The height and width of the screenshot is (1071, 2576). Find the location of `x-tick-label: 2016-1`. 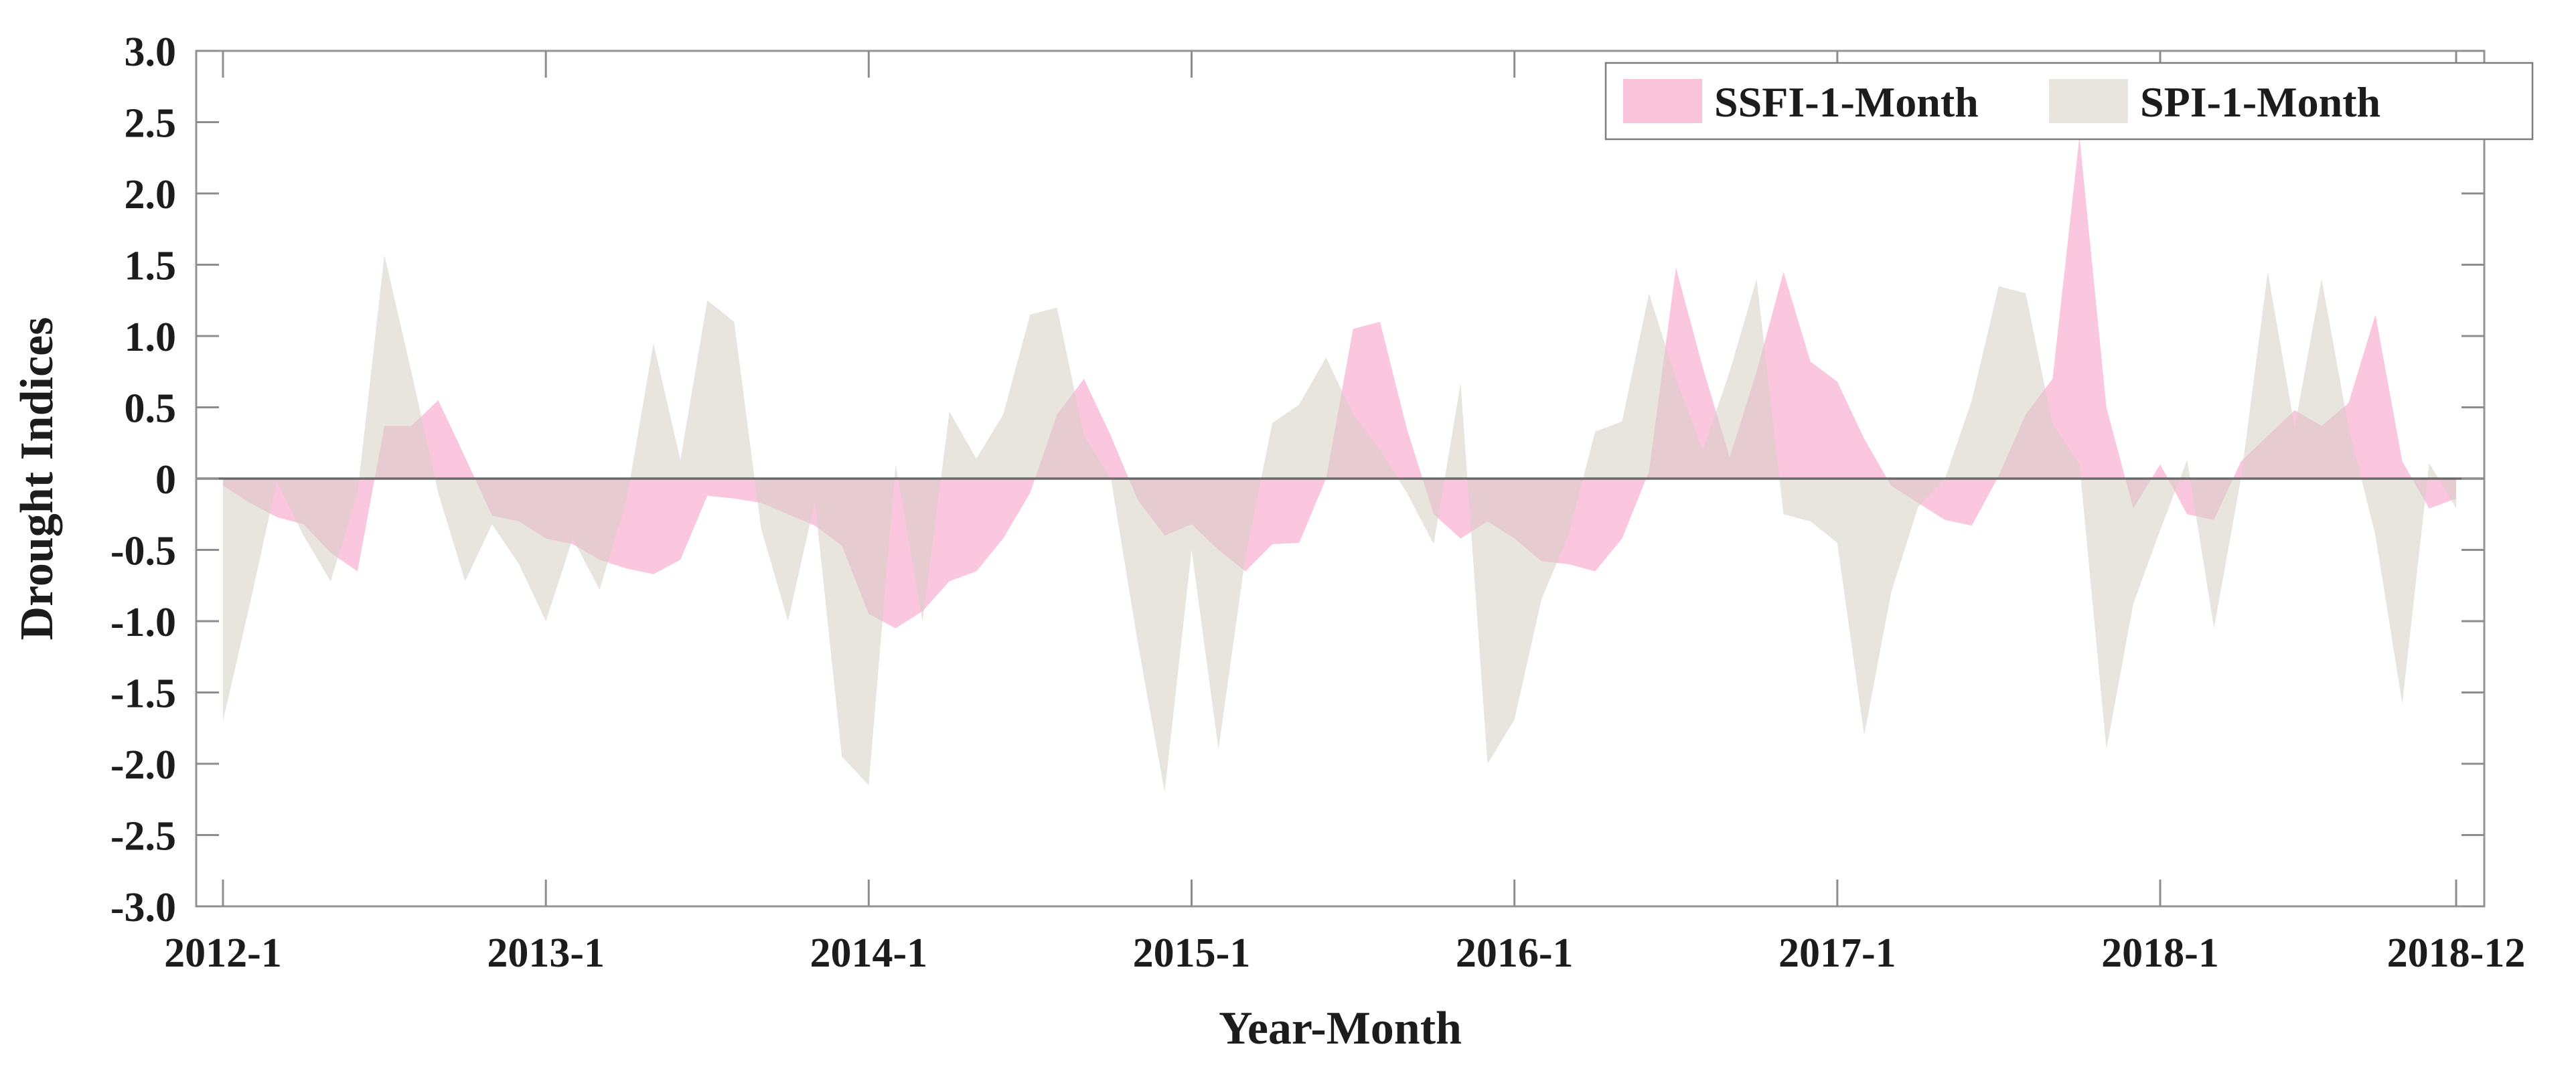

x-tick-label: 2016-1 is located at coordinates (1515, 953).